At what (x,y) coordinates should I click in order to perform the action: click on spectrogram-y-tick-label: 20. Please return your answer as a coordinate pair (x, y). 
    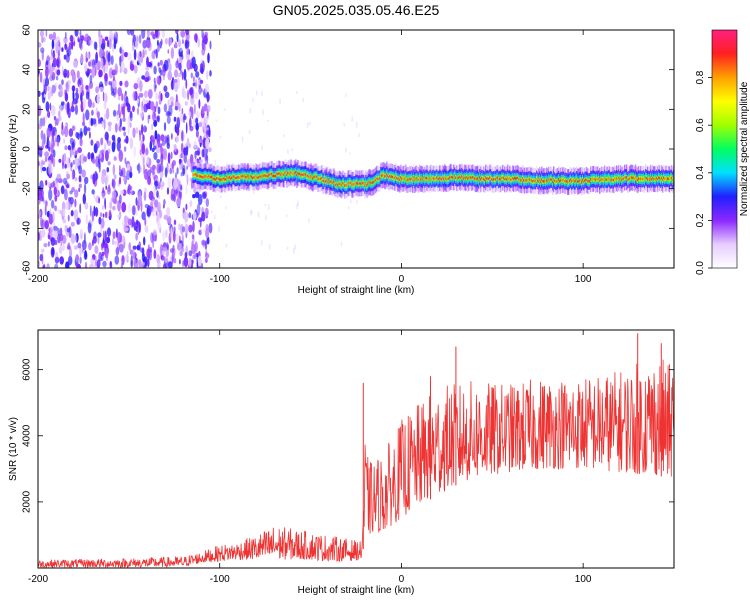
    Looking at the image, I should click on (27, 109).